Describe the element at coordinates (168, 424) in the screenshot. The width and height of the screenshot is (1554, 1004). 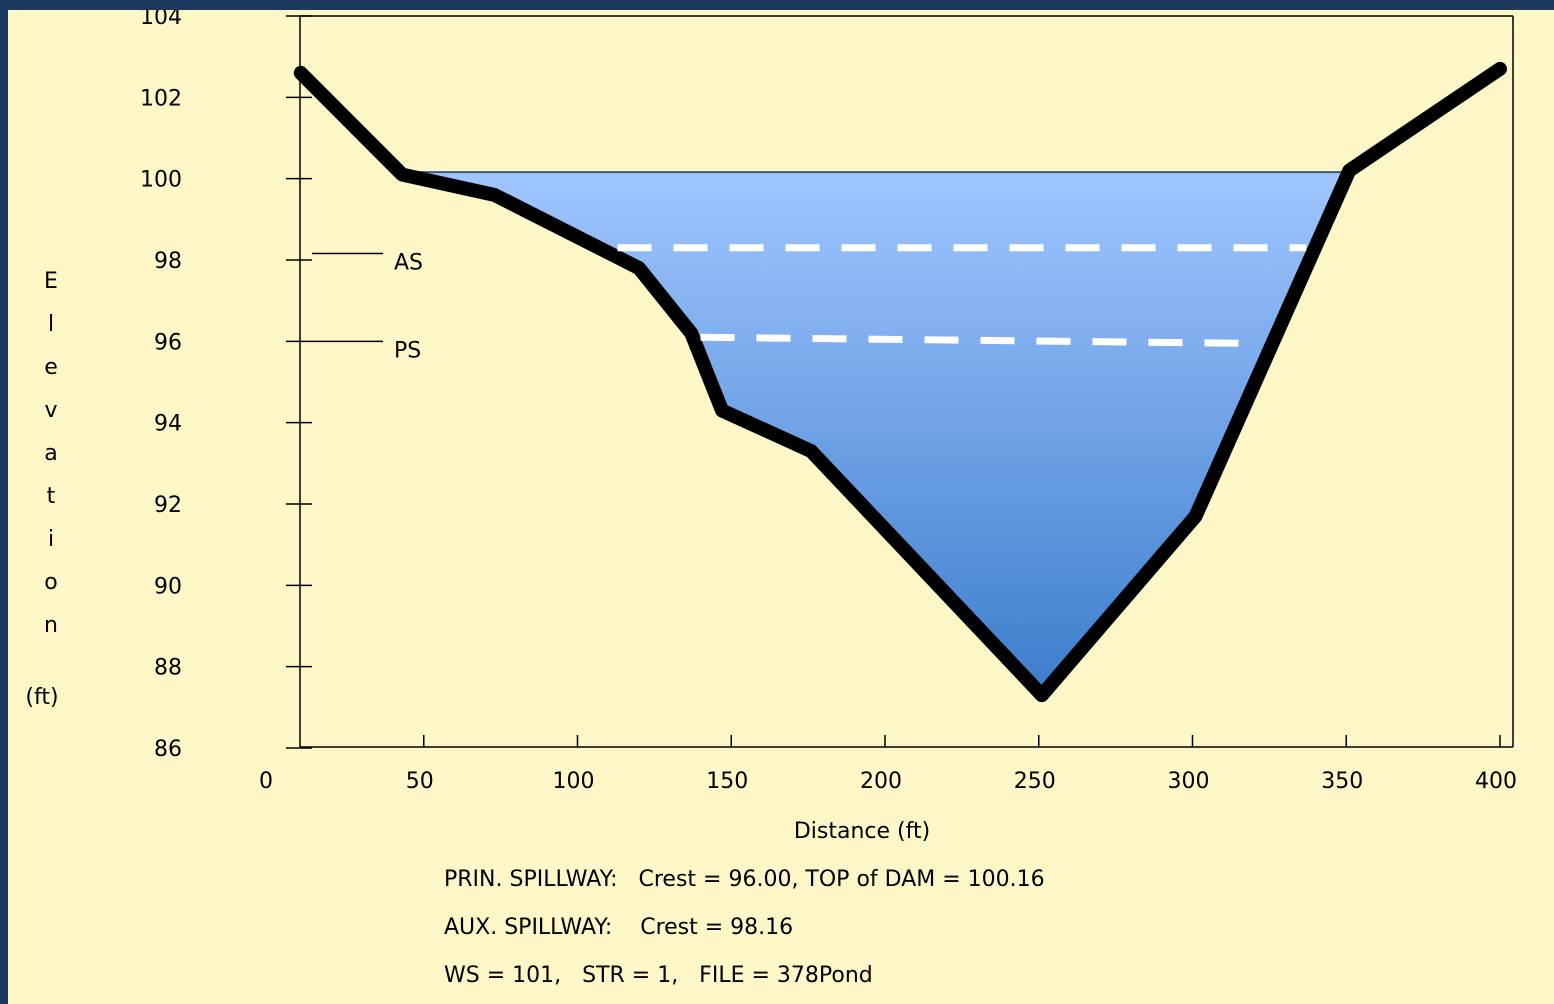
I see `y-tick-label: 94` at that location.